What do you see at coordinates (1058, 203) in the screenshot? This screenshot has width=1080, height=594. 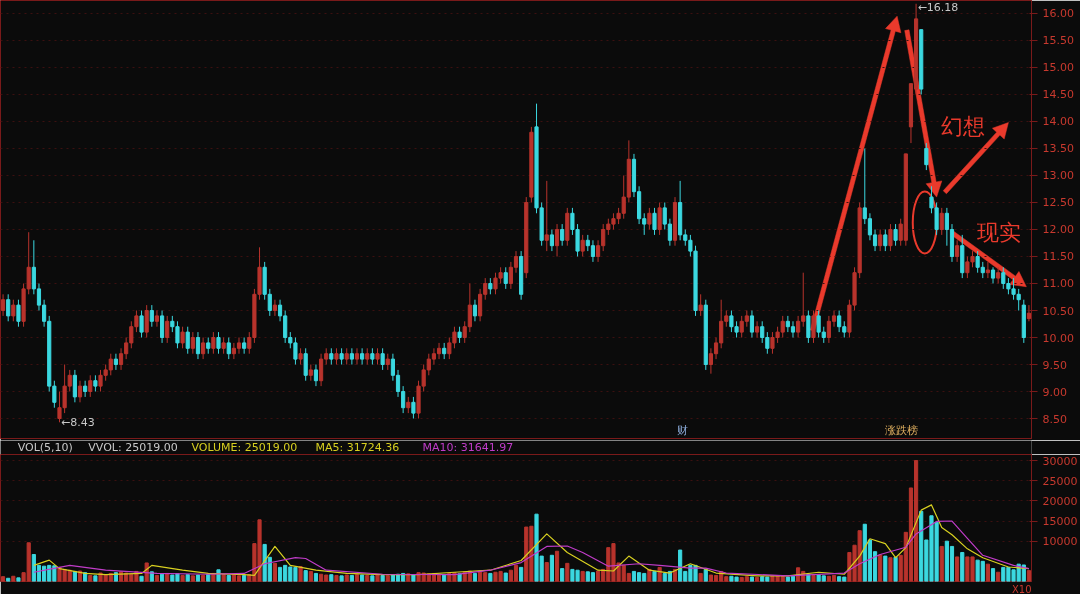 I see `y-tick-label: 12.50` at bounding box center [1058, 203].